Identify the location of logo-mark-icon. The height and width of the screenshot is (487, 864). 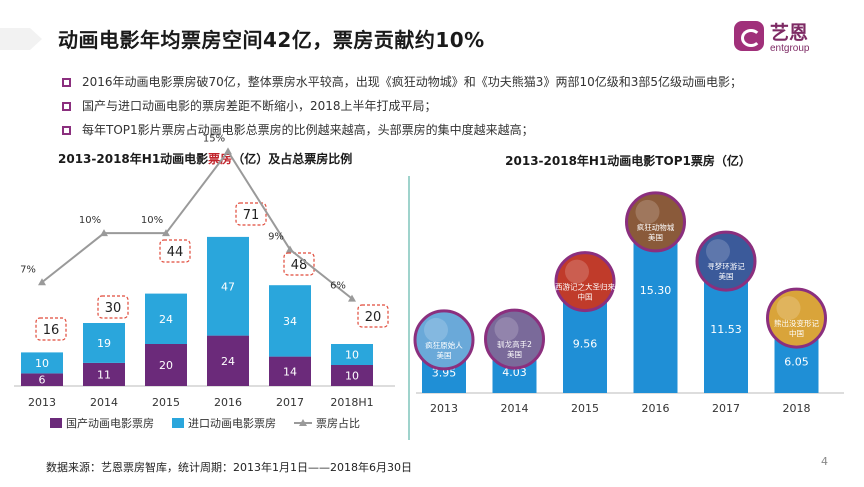
(749, 36).